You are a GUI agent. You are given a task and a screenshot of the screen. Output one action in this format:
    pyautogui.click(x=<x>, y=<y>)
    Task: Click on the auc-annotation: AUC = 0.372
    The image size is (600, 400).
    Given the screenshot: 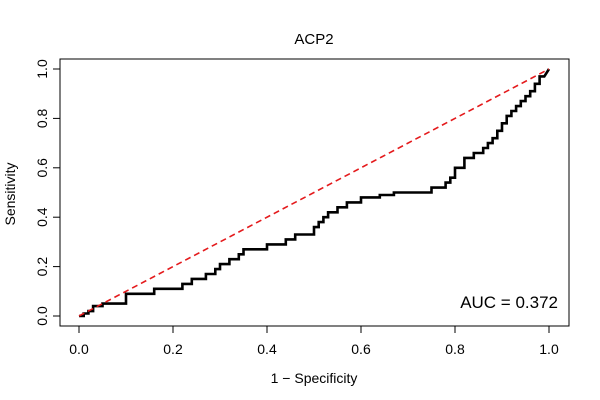 What is the action you would take?
    pyautogui.click(x=509, y=302)
    